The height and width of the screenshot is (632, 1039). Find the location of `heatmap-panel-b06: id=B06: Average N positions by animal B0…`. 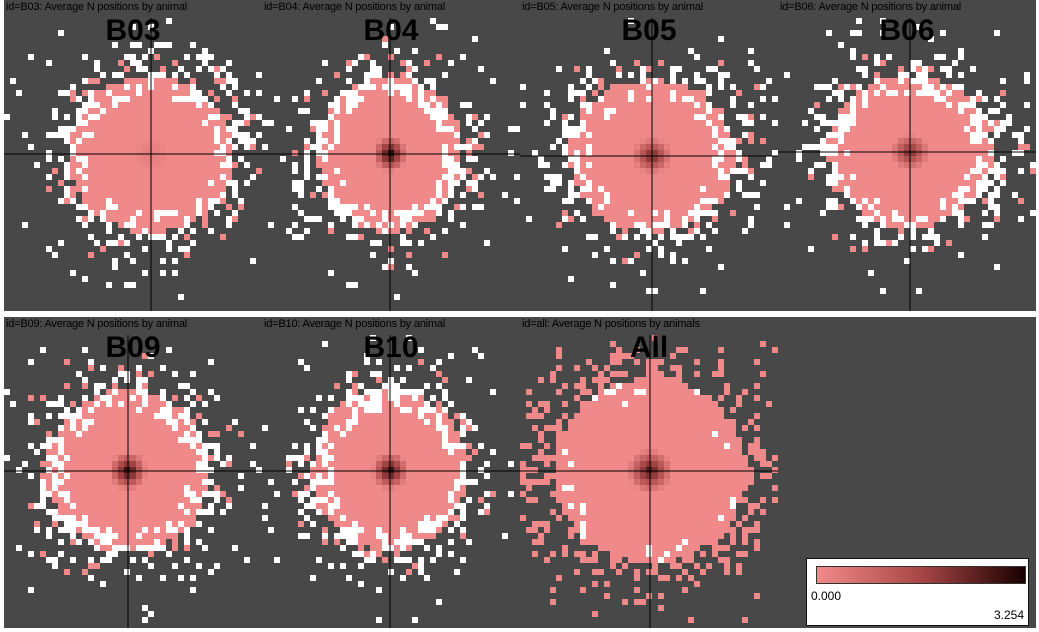

heatmap-panel-b06: id=B06: Average N positions by animal B0… is located at coordinates (907, 155).